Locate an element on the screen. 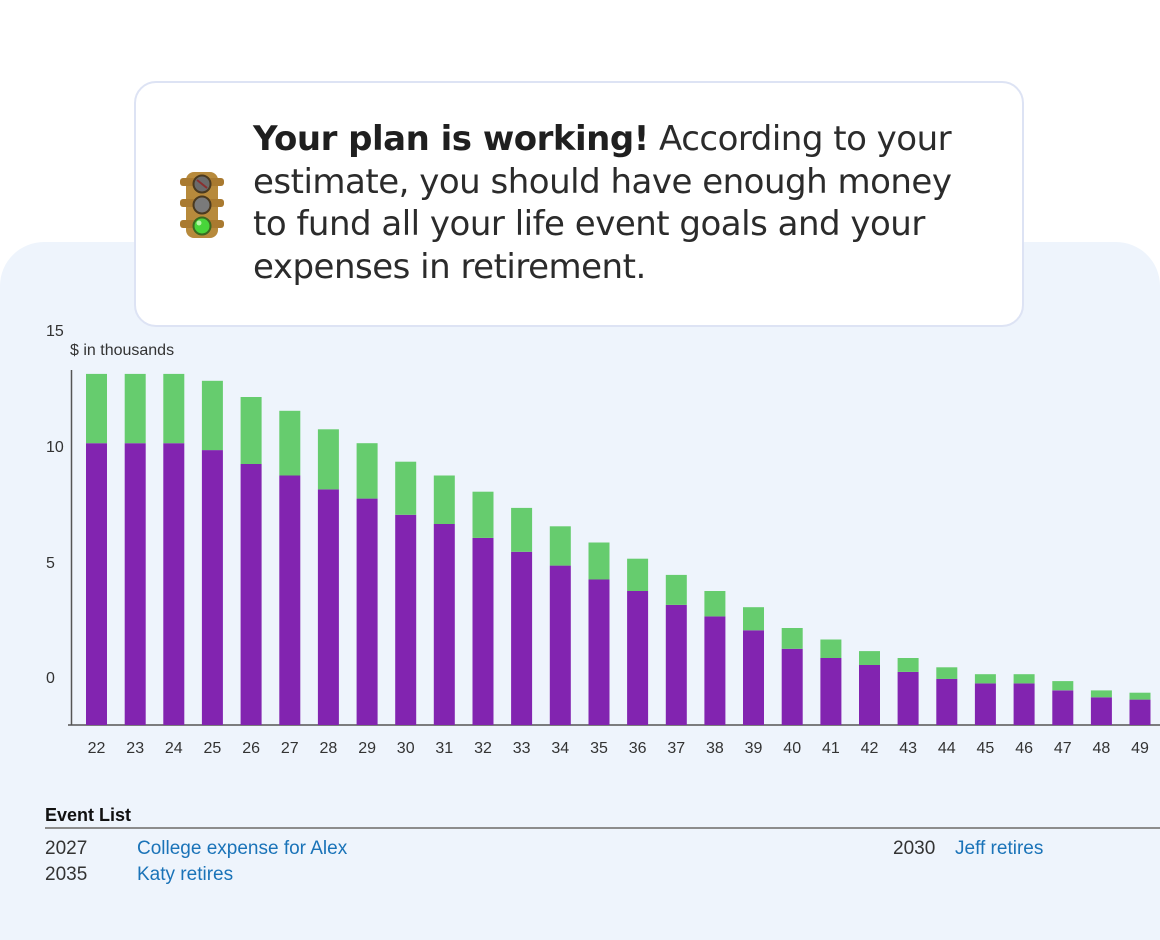 The height and width of the screenshot is (940, 1160). x-tick-label: 39 is located at coordinates (754, 748).